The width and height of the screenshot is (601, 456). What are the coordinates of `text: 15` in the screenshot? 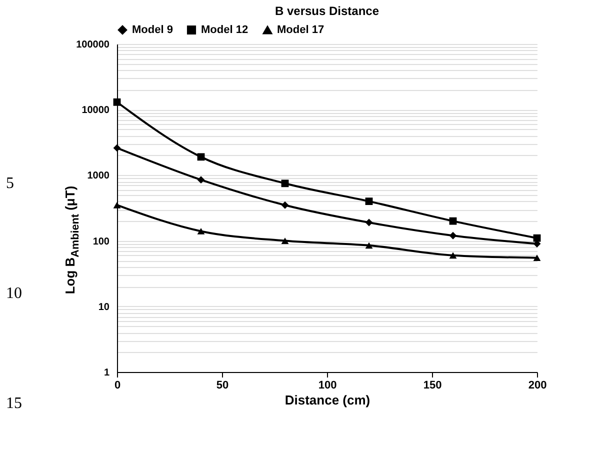 It's located at (14, 404).